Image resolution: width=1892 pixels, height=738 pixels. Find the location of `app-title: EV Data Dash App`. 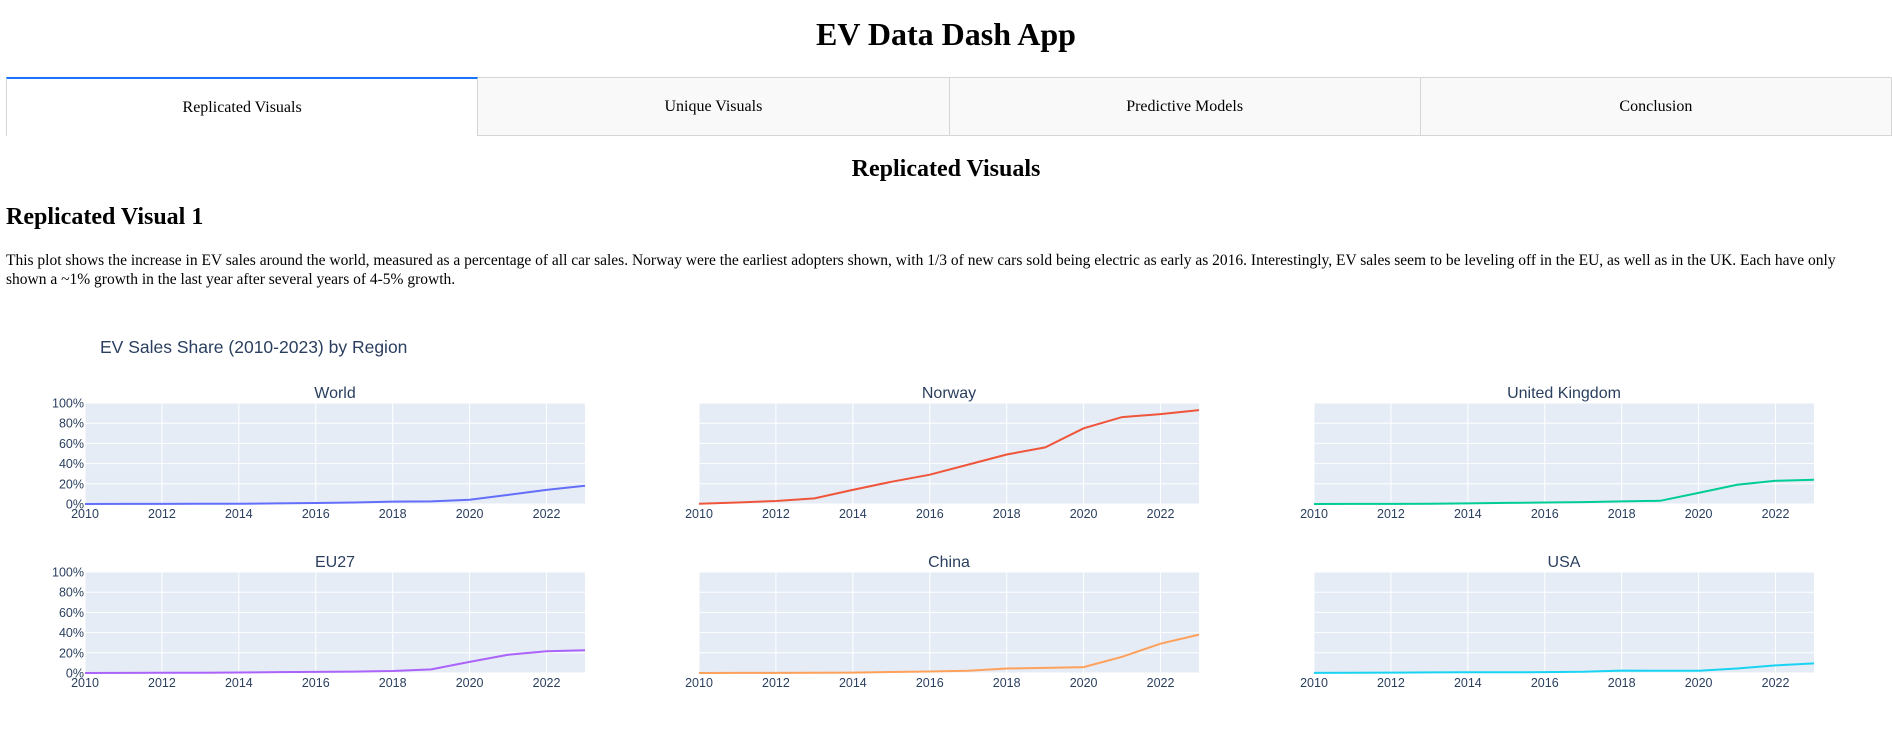

app-title: EV Data Dash App is located at coordinates (946, 34).